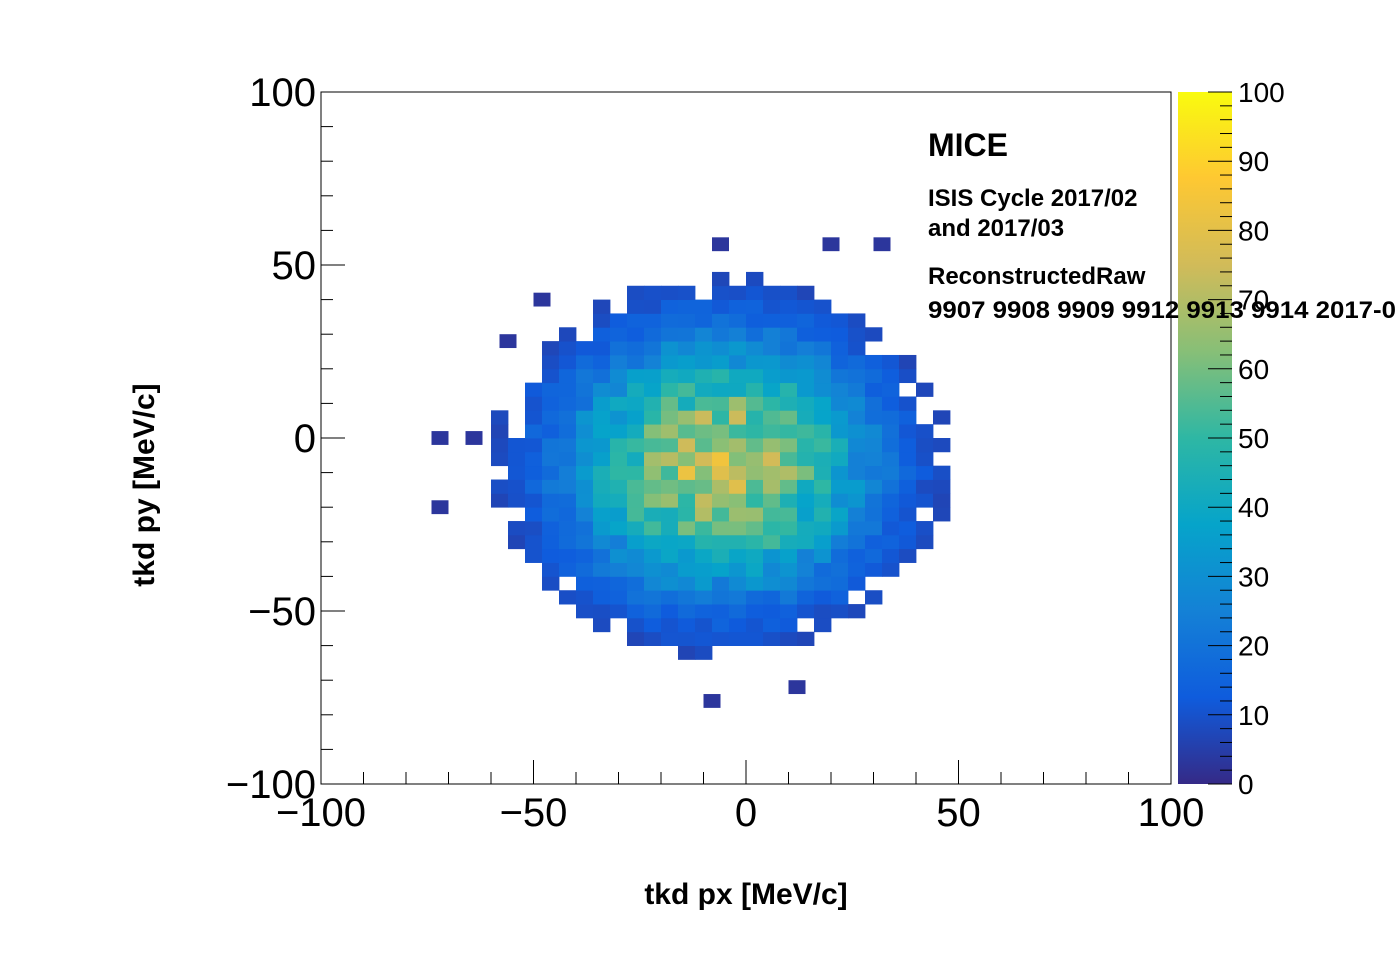 This screenshot has width=1396, height=972. I want to click on cycle-label-line1: ISIS Cycle 2017/02, so click(1032, 198).